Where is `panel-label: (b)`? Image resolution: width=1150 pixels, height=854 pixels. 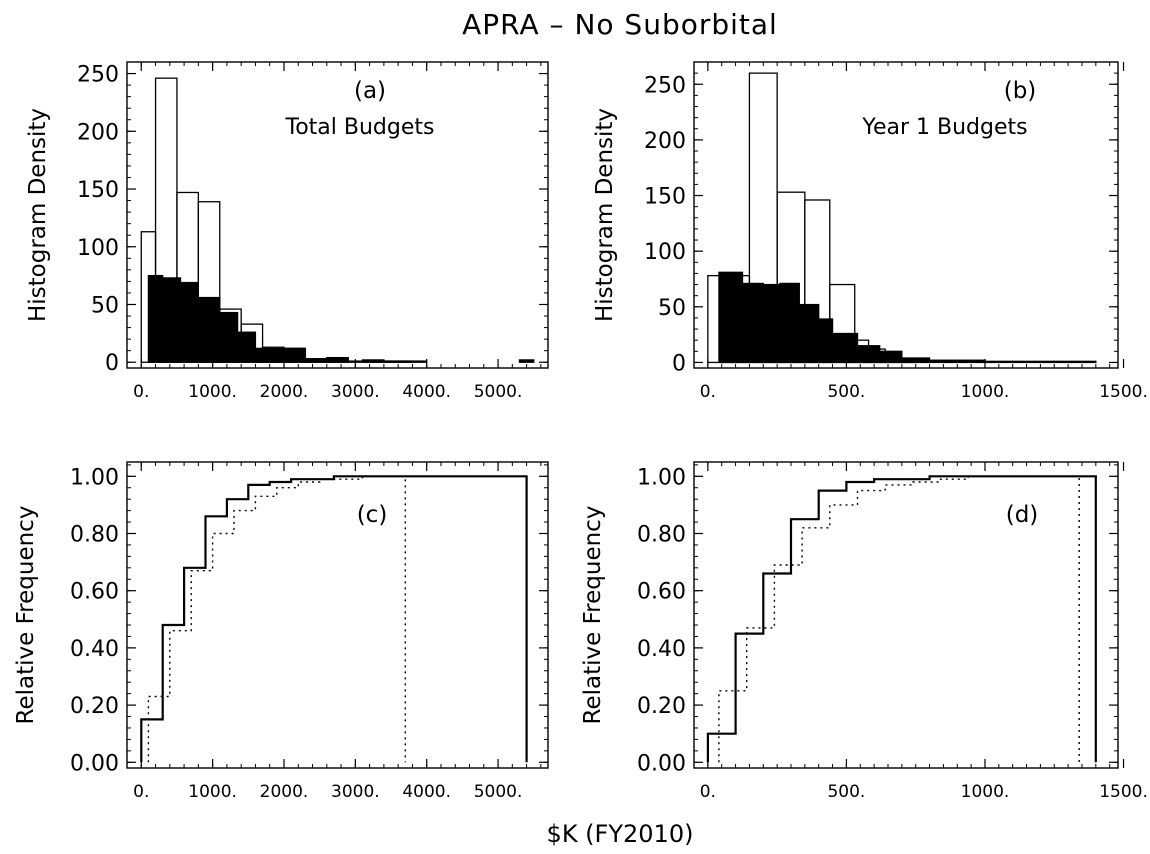
panel-label: (b) is located at coordinates (1020, 91).